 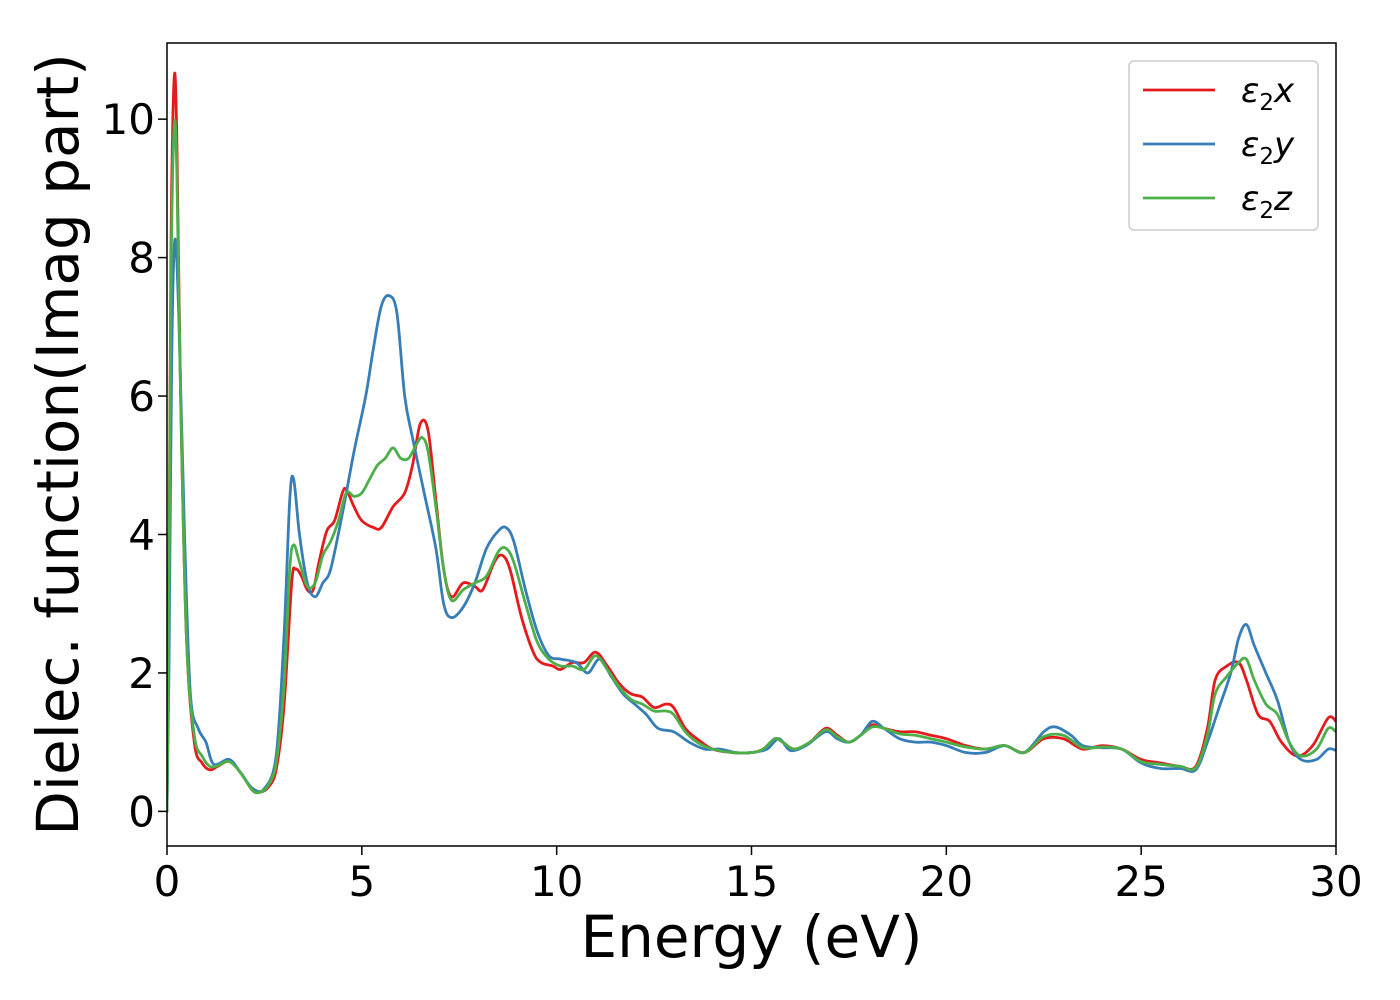 I want to click on legend: ε2x ε2y ε2z, so click(x=1223, y=145).